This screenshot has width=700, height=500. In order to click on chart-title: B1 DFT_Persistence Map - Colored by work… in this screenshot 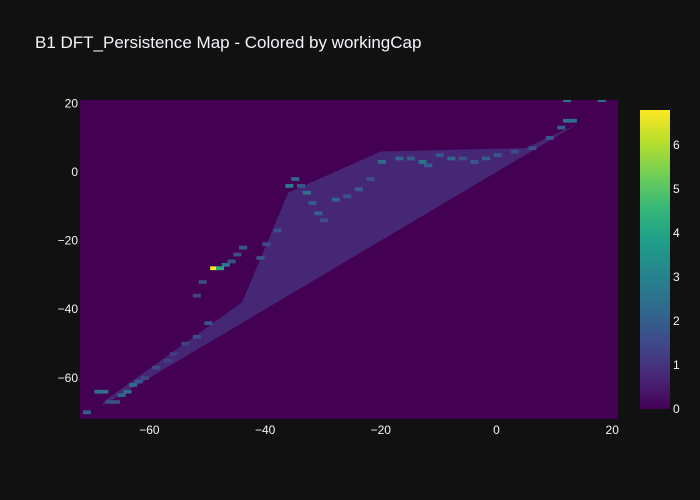, I will do `click(228, 42)`.